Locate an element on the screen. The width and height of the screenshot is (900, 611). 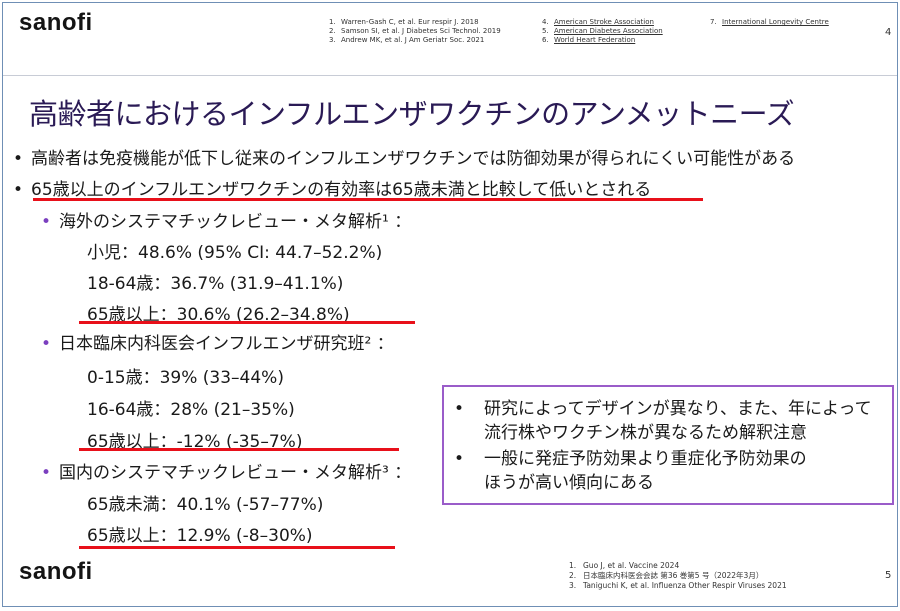
stat-row: 0-15歳：39% (33–44%) is located at coordinates (185, 378).